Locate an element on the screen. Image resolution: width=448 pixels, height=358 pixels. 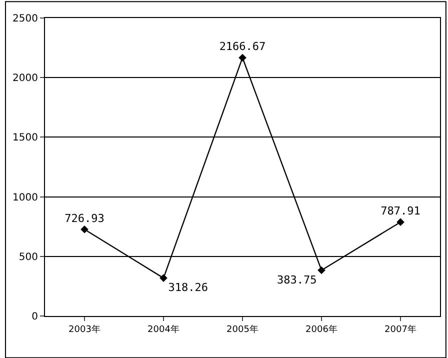
y-tick-label: 1500 is located at coordinates (25, 138).